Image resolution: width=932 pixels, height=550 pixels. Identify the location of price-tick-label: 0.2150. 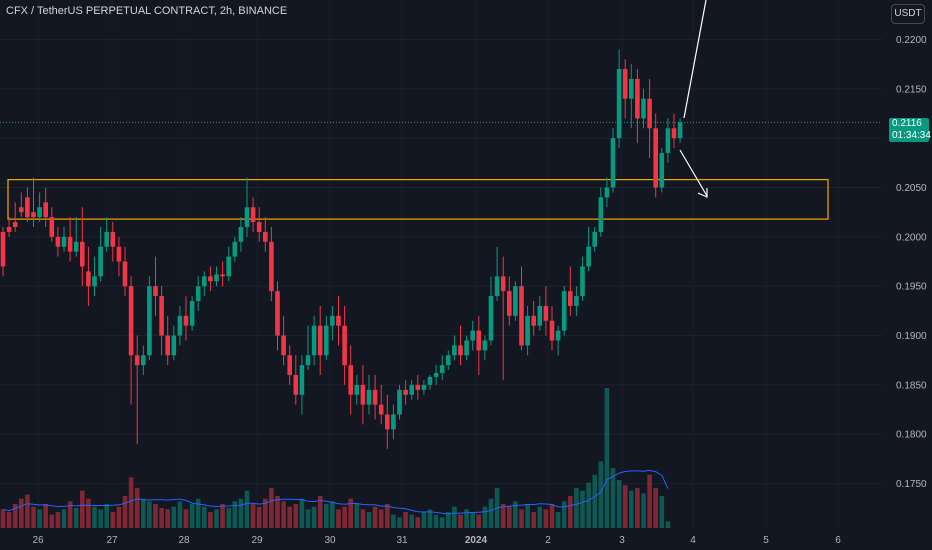
(911, 89).